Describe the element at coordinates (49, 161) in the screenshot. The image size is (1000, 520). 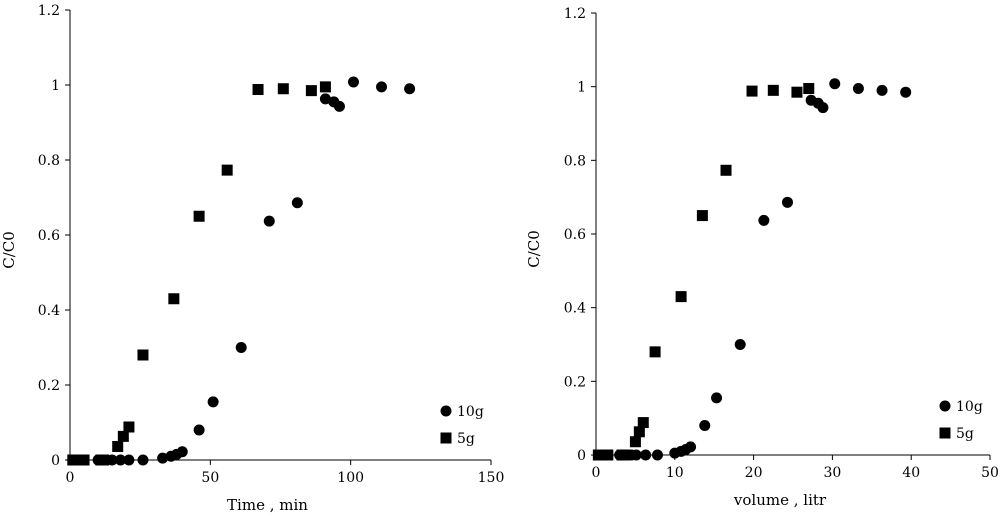
I see `left-y-tick-label: 0.8` at that location.